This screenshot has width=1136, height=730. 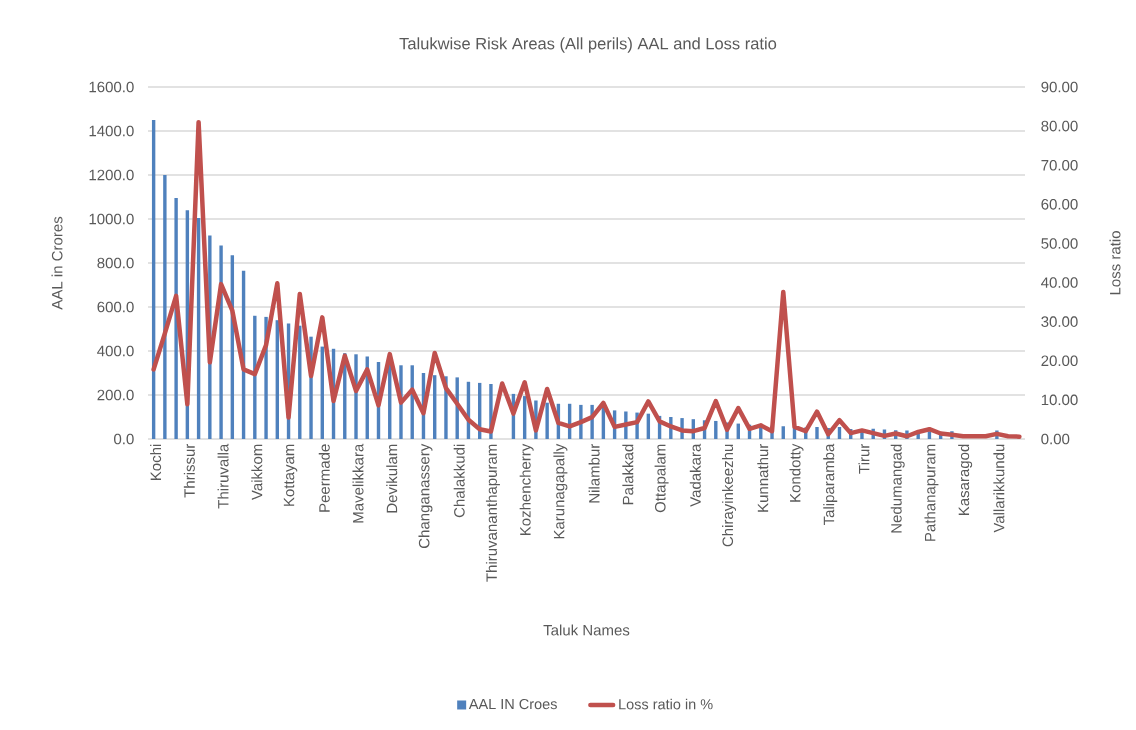 I want to click on y-tick-label: 1200.0, so click(x=111, y=175).